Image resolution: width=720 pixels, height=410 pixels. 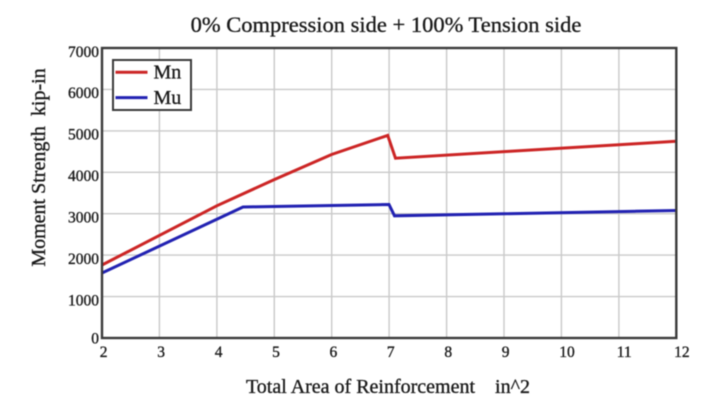 I want to click on svg-text: Moment Strength kip-in, so click(x=39, y=167).